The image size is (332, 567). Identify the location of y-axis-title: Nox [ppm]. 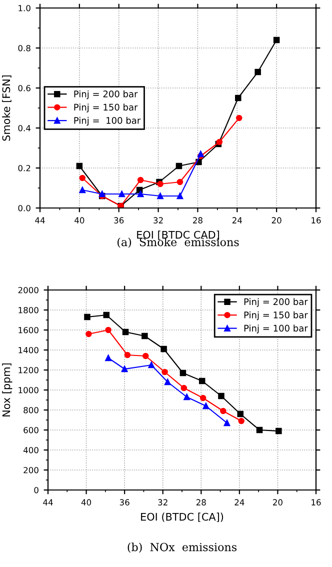
(7, 389).